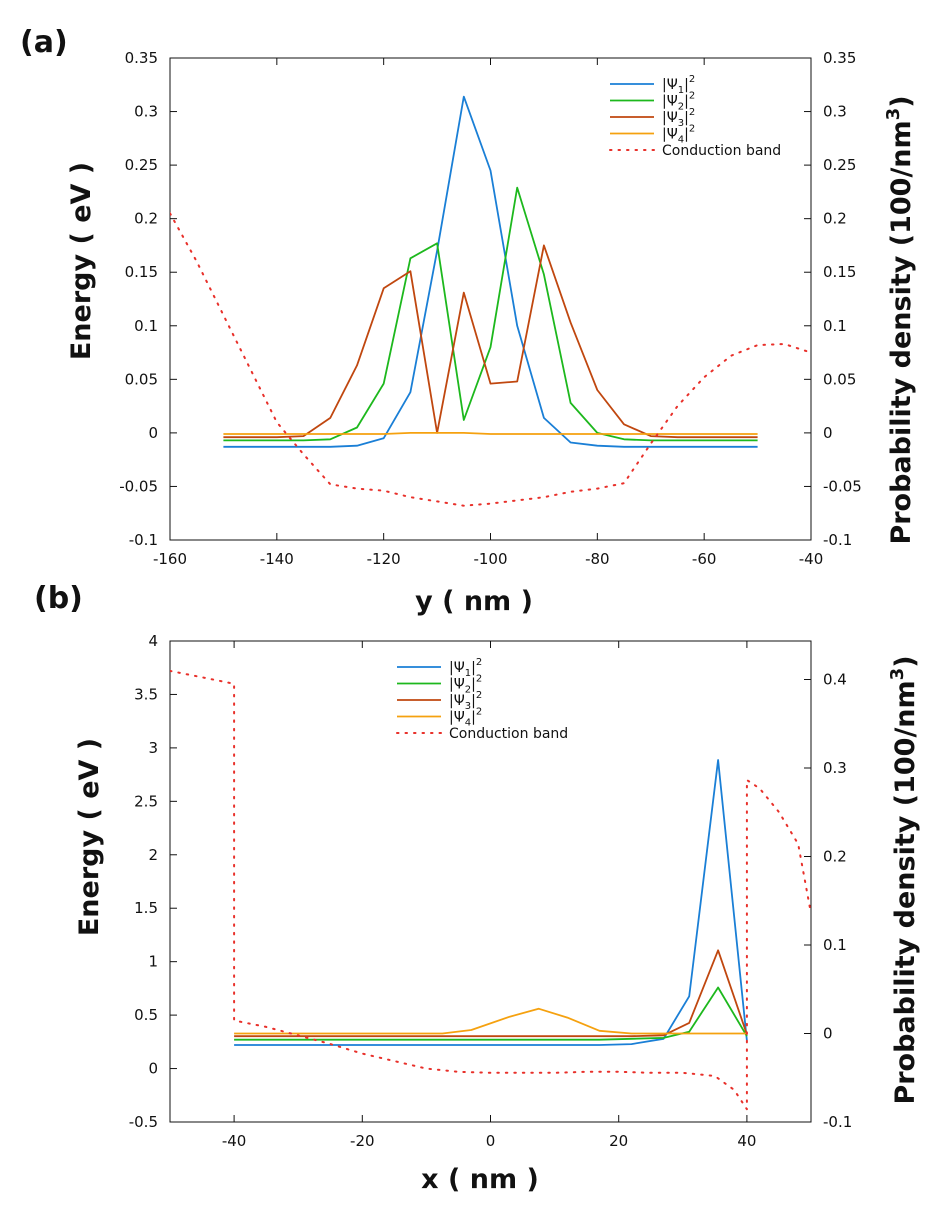 This screenshot has height=1208, width=941. I want to click on y2-tick-label: 0.25, so click(839, 165).